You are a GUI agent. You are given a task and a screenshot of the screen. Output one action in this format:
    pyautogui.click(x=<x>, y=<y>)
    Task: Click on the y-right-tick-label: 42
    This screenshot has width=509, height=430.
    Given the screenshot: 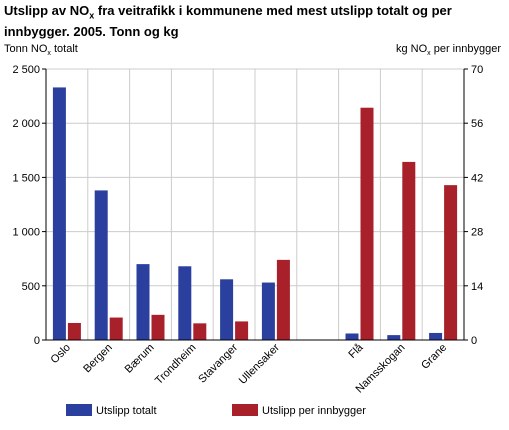 What is the action you would take?
    pyautogui.click(x=477, y=178)
    